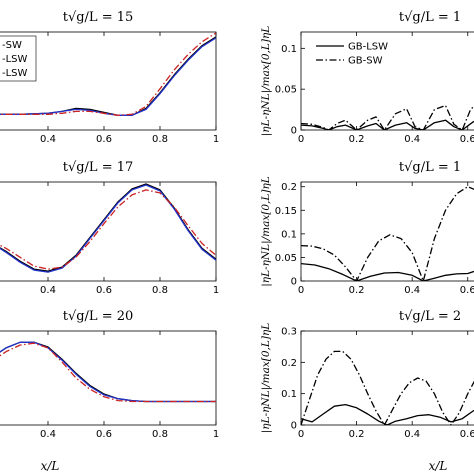  What do you see at coordinates (98, 316) in the screenshot?
I see `panel-title: t√g/L = 20` at bounding box center [98, 316].